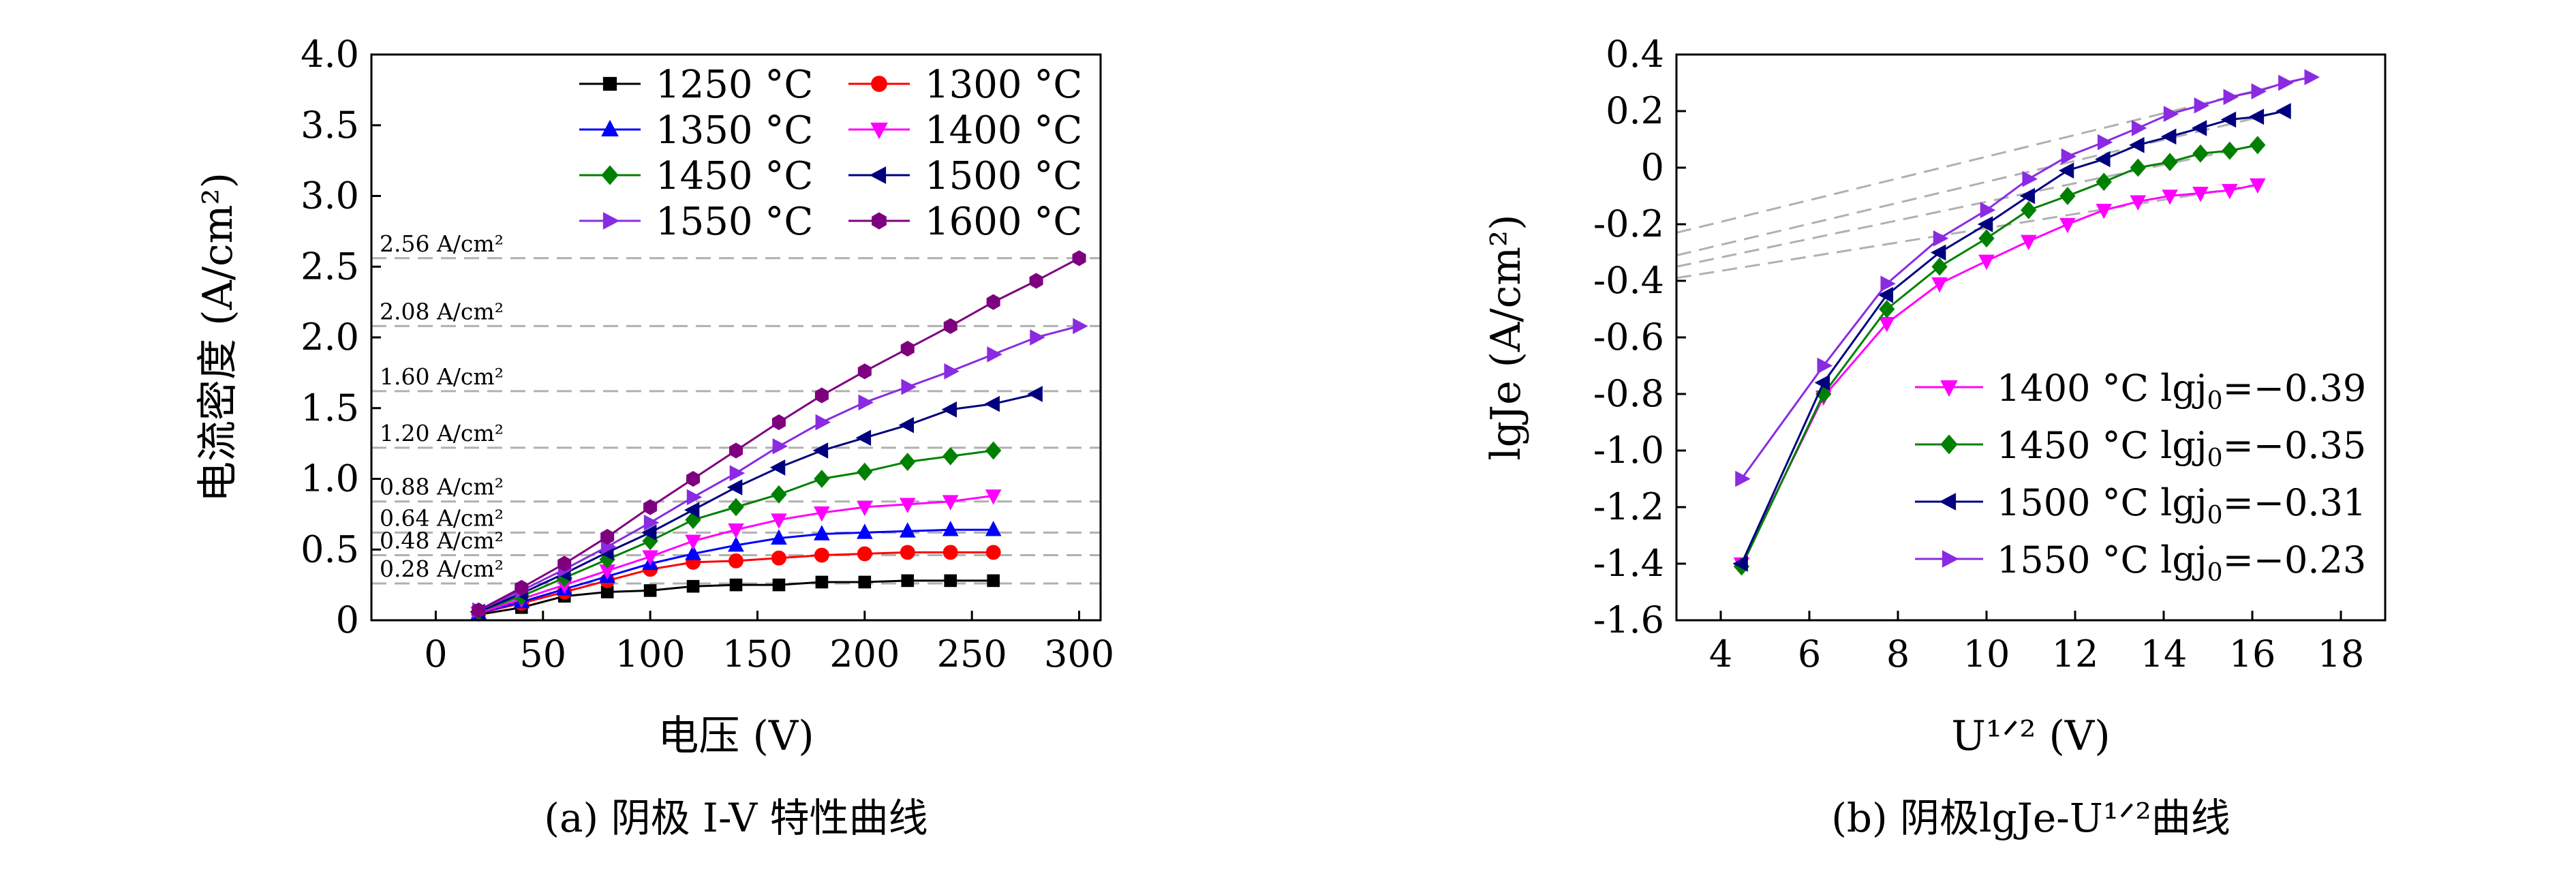 This screenshot has height=882, width=2576. I want to click on panel-a-ylabel: 电流密度 (A/cm²), so click(218, 337).